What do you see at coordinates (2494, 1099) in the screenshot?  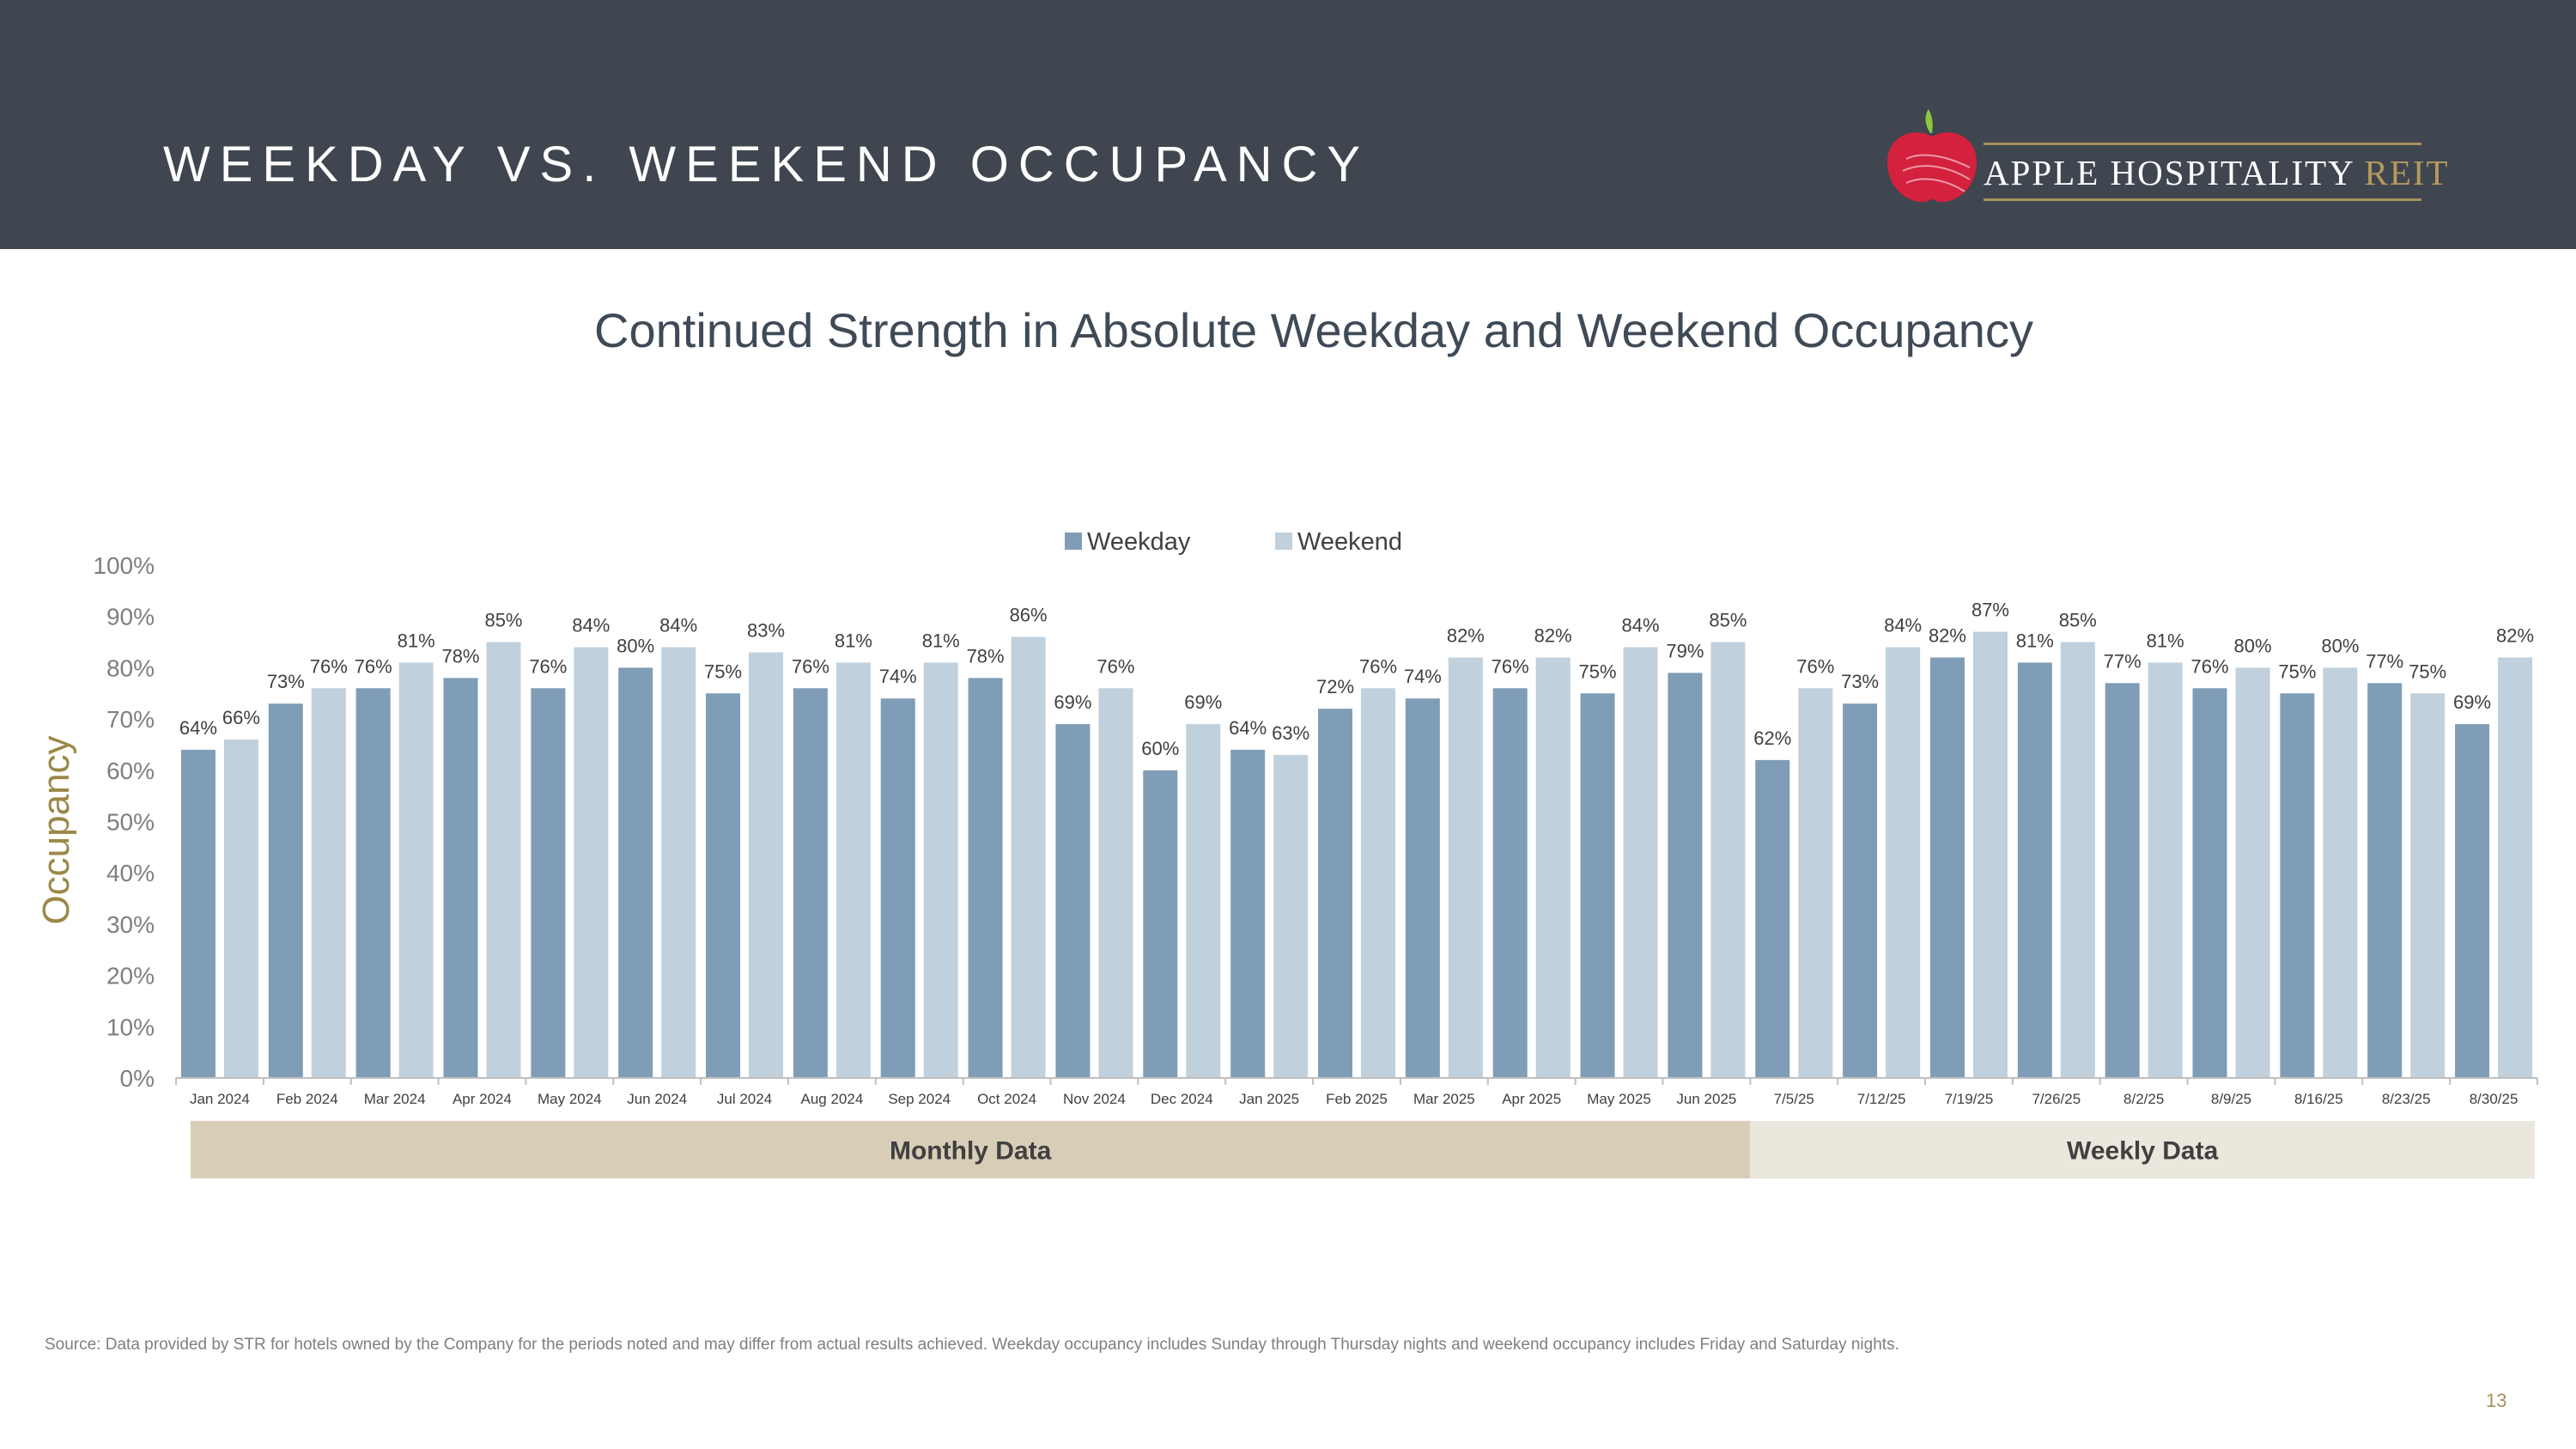 I see `x-tick-label: 8/30/25` at bounding box center [2494, 1099].